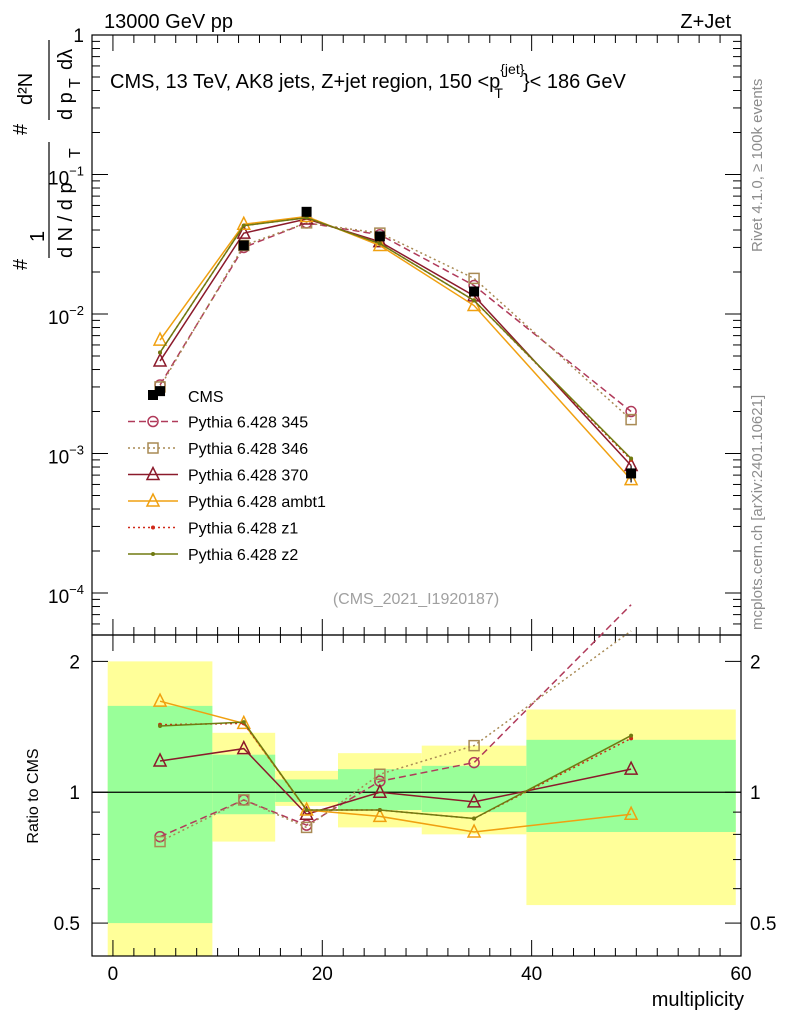  What do you see at coordinates (75, 83) in the screenshot?
I see `ylabel-sub-t2: T` at bounding box center [75, 83].